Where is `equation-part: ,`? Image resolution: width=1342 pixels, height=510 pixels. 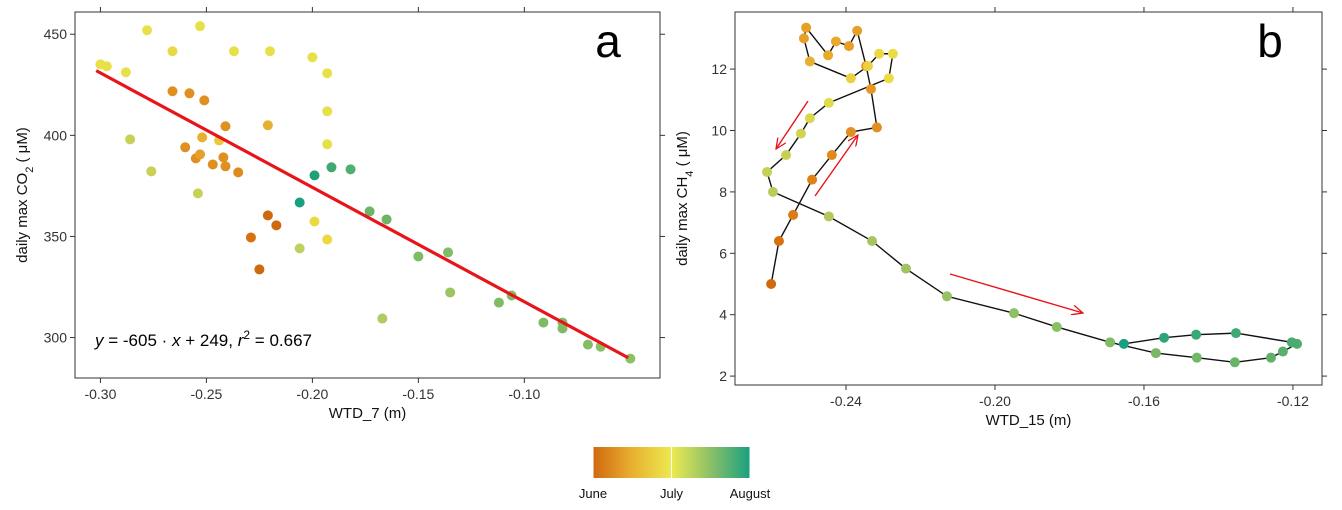
equation-part: , is located at coordinates (232, 340).